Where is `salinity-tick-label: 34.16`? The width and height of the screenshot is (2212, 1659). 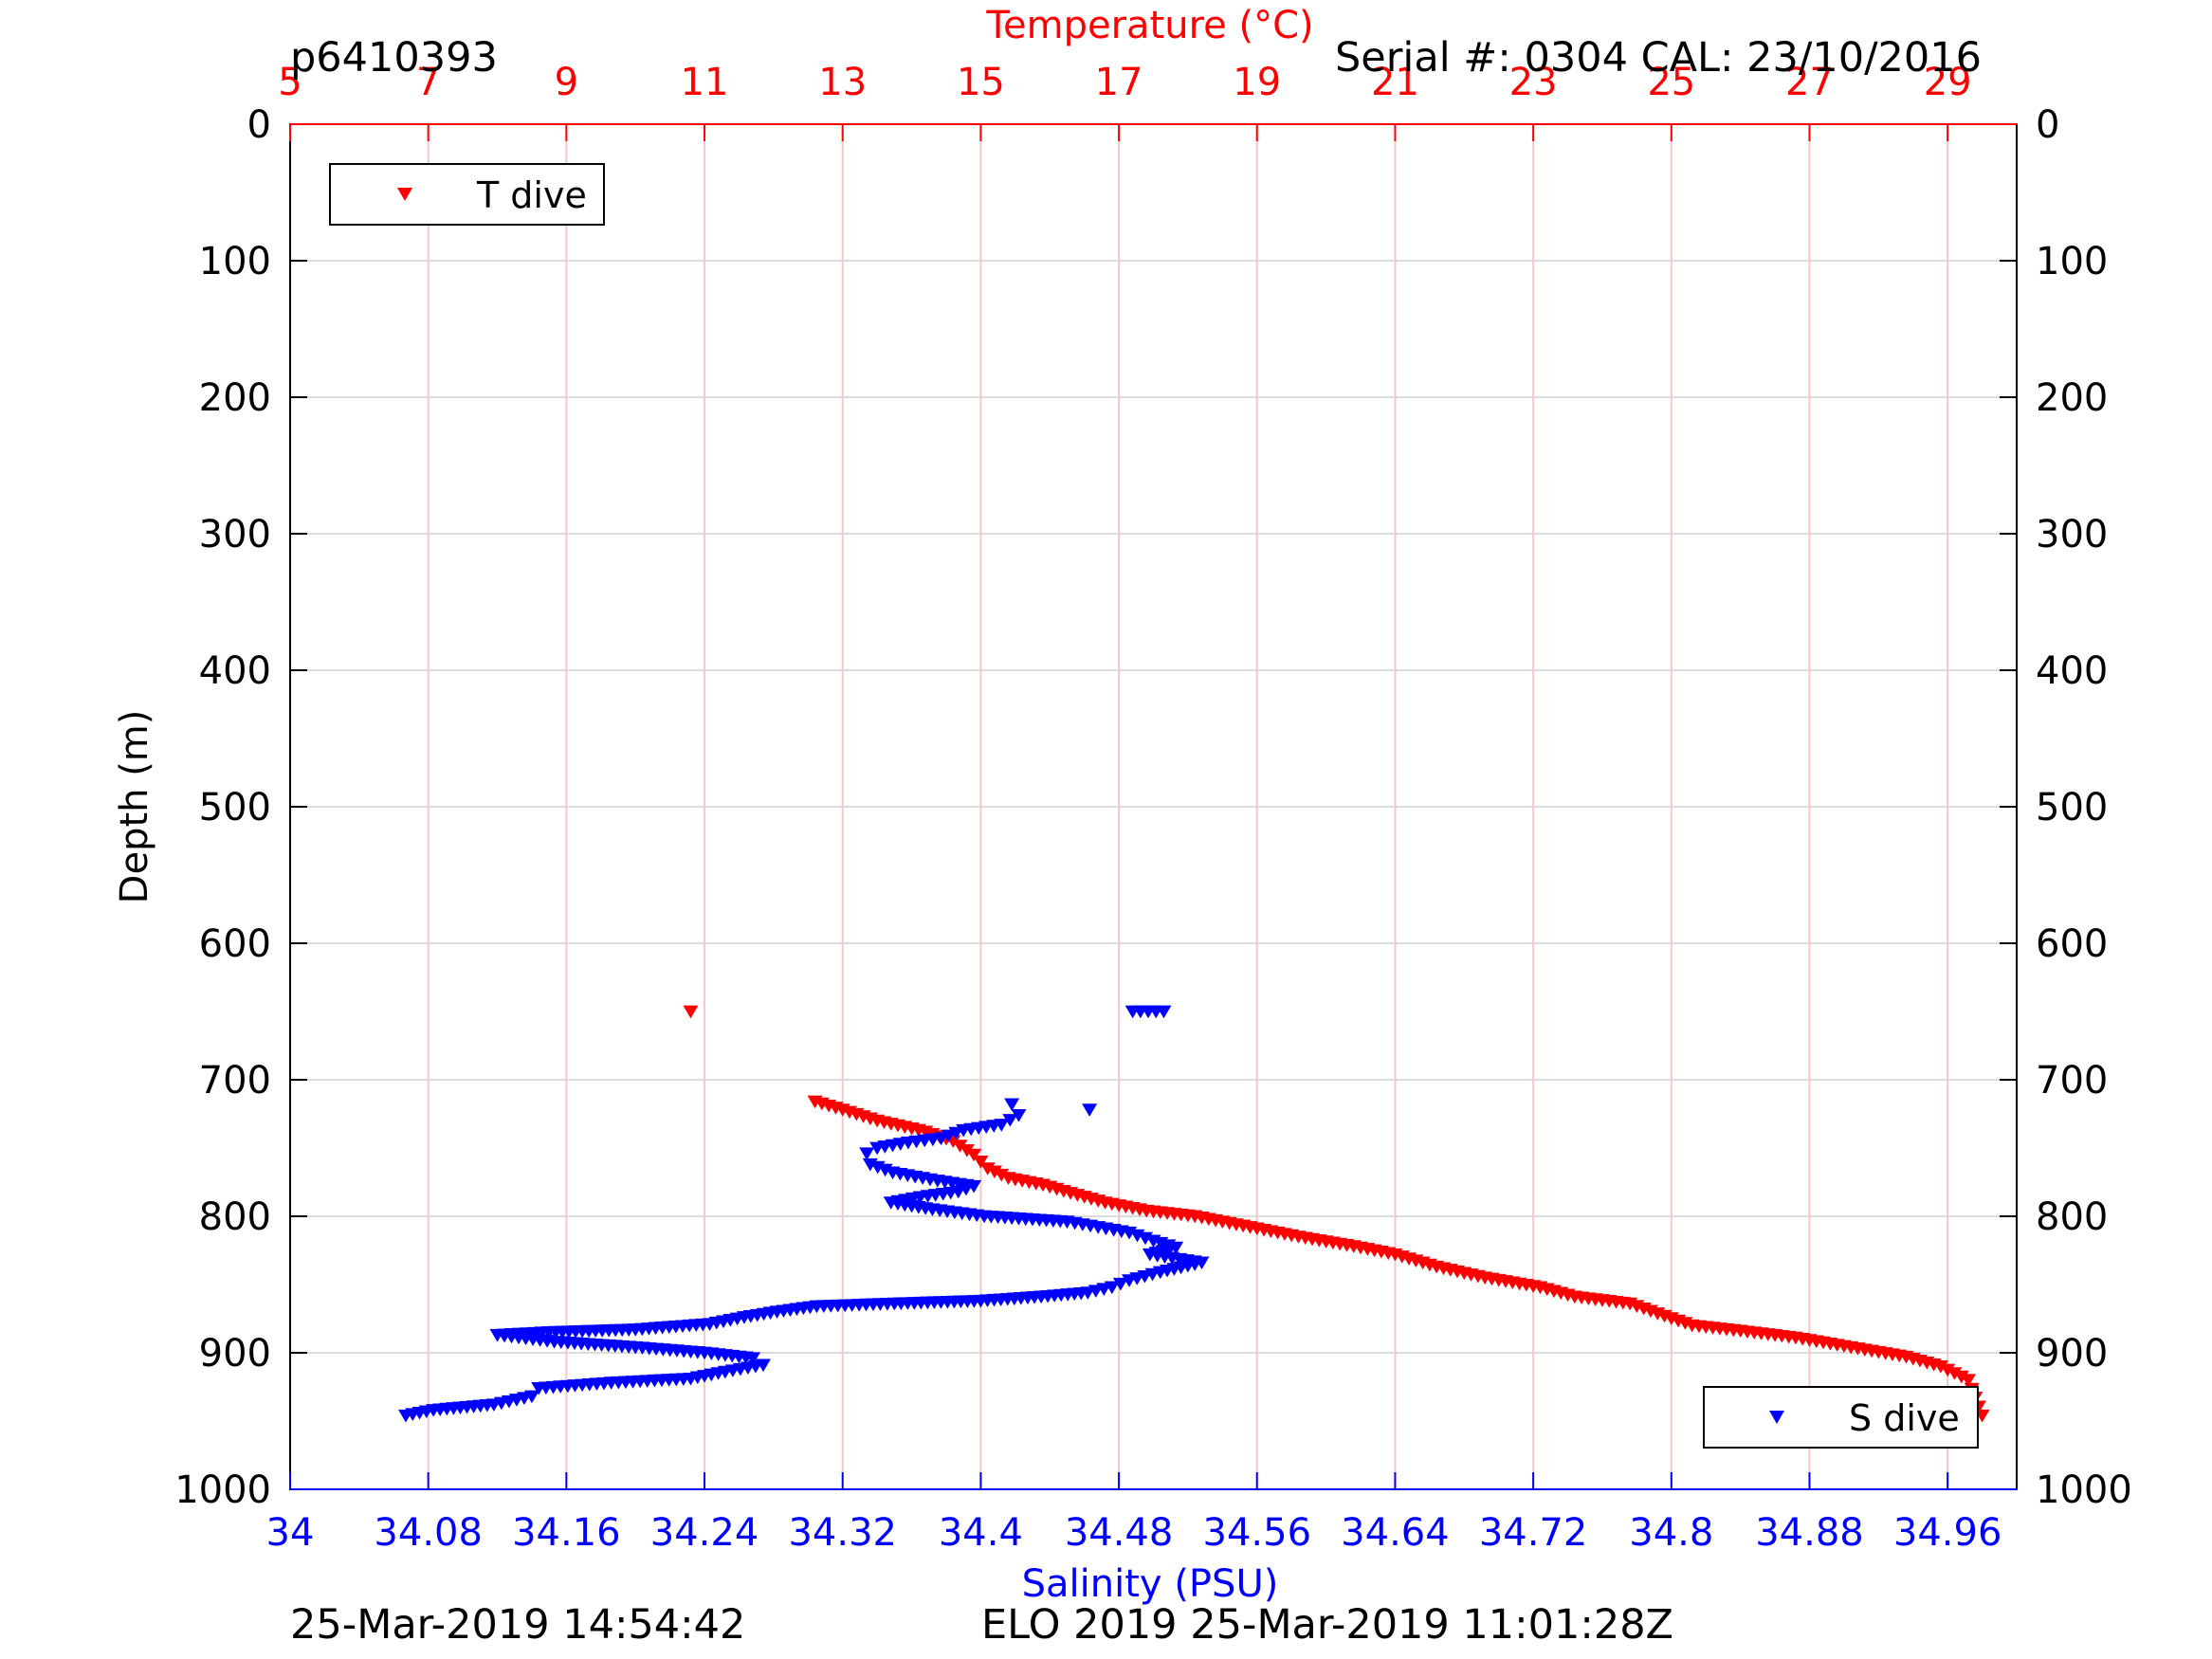
salinity-tick-label: 34.16 is located at coordinates (566, 1533).